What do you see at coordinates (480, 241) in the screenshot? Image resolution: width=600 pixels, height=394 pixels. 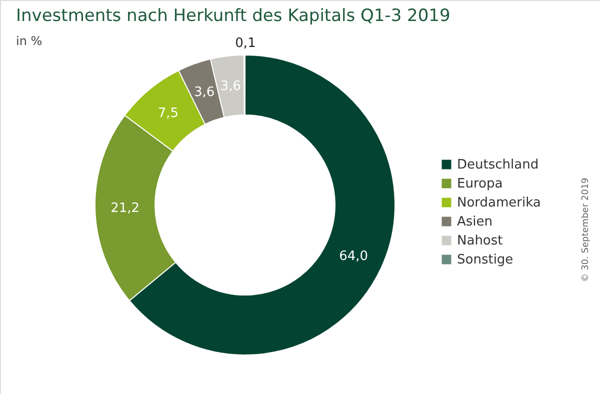 I see `legend-label: Nahost` at bounding box center [480, 241].